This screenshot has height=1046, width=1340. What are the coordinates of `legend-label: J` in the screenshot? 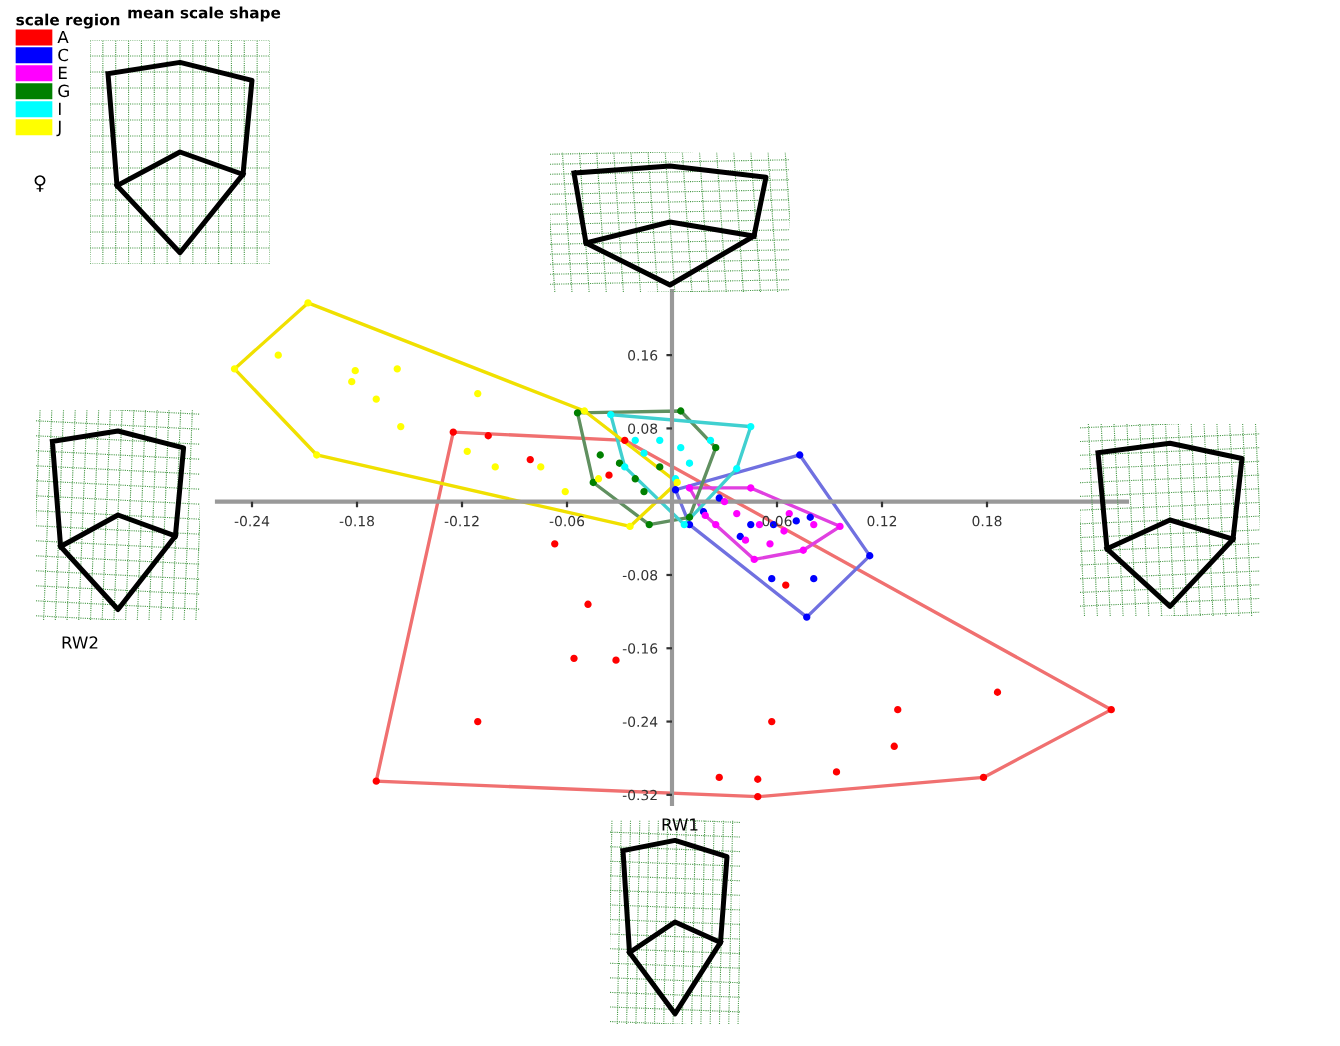 It's located at (58, 128).